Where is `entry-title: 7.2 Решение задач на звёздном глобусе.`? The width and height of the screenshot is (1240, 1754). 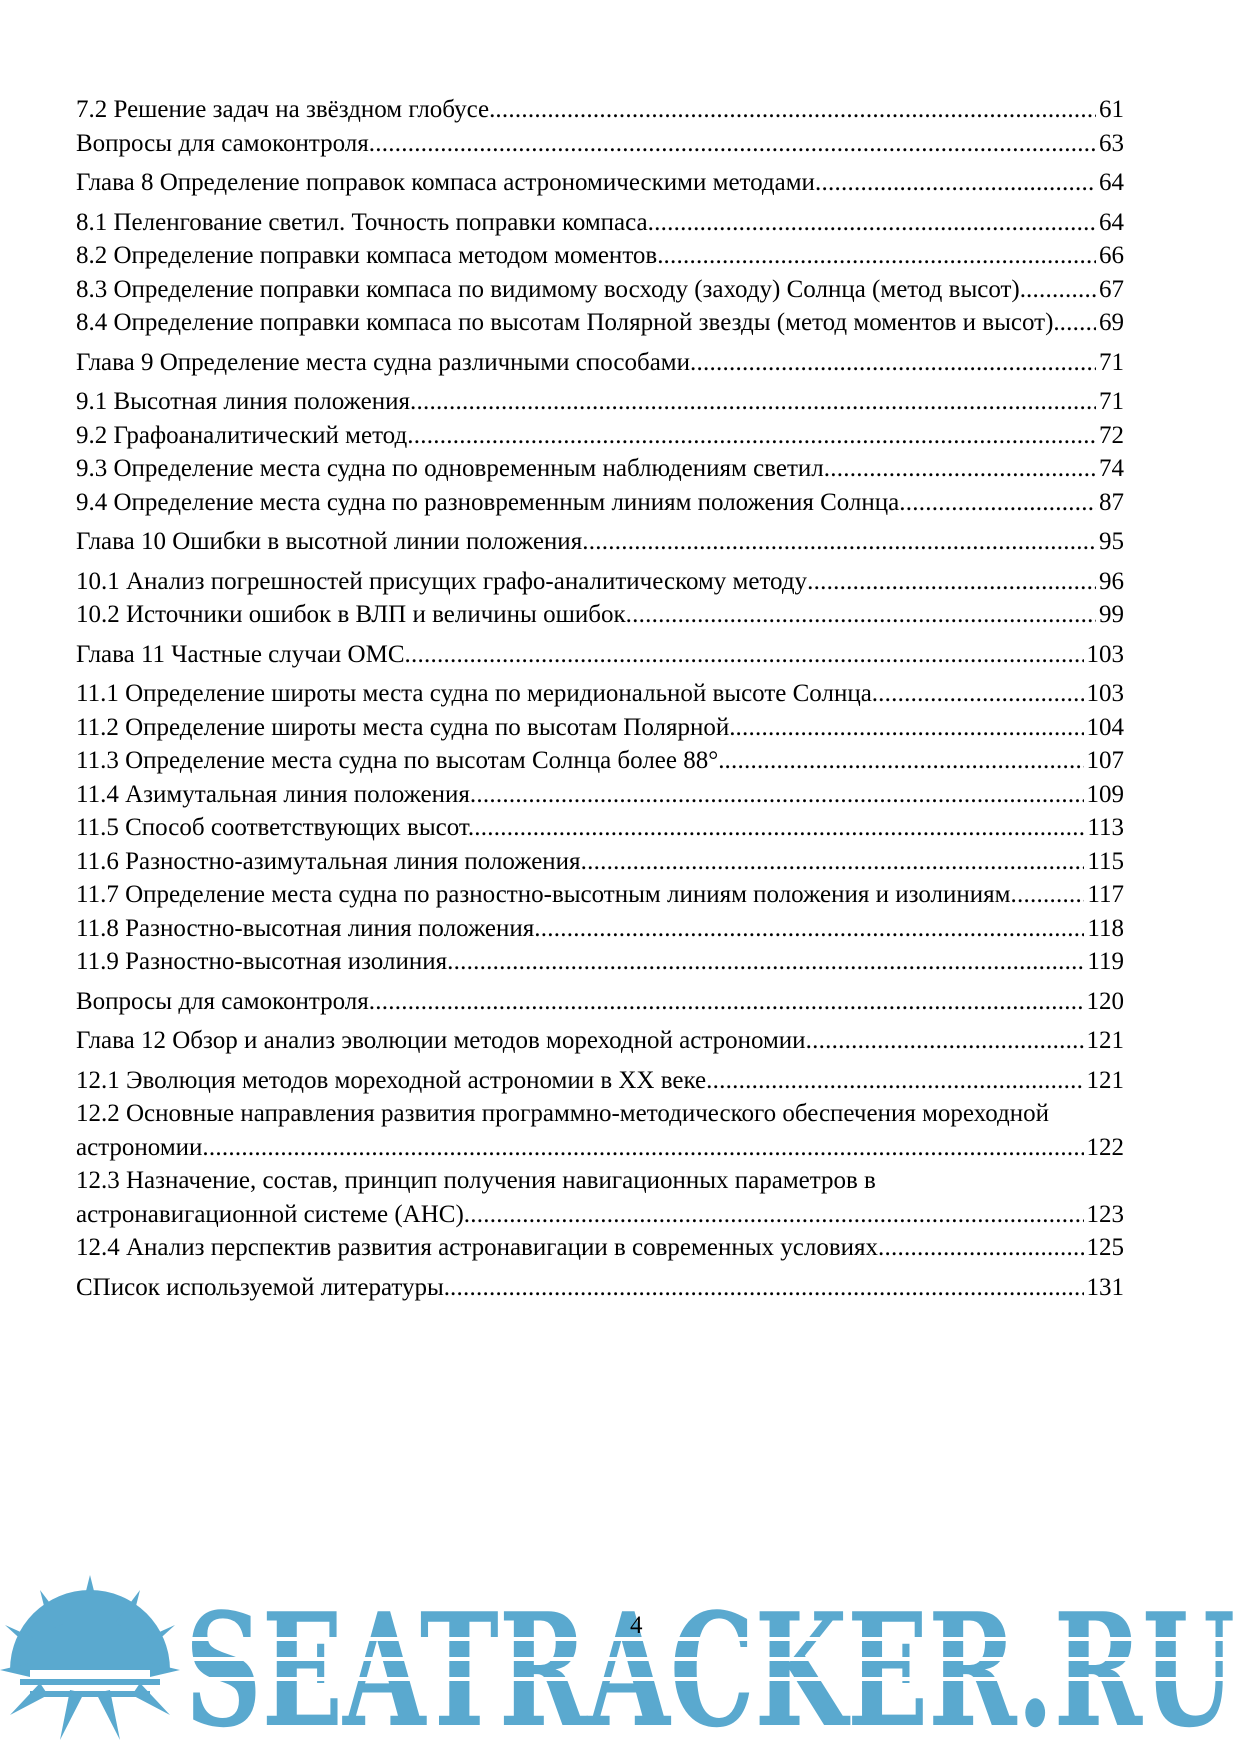 entry-title: 7.2 Решение задач на звёздном глобусе. is located at coordinates (285, 109).